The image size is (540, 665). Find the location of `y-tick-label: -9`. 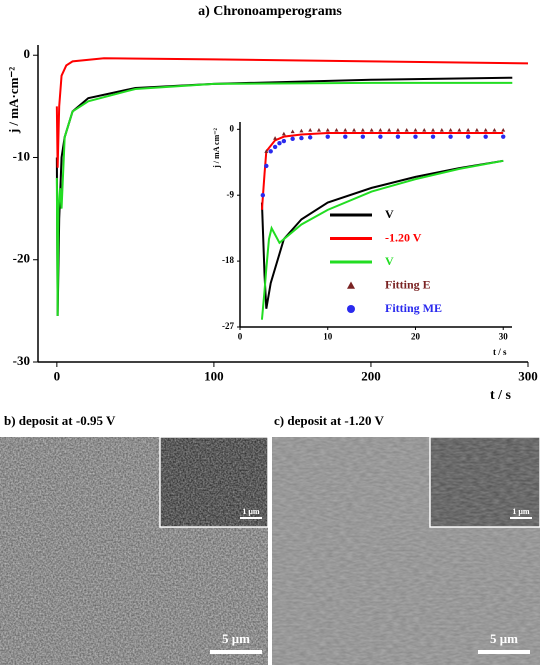

y-tick-label: -9 is located at coordinates (231, 194).